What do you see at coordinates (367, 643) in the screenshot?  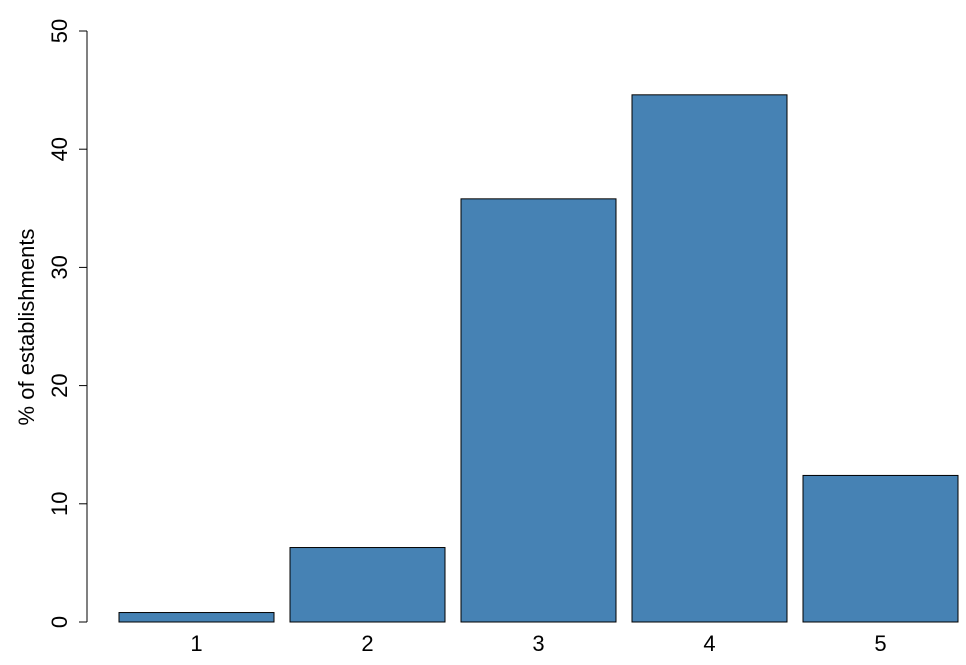 I see `x-tick-label: 2` at bounding box center [367, 643].